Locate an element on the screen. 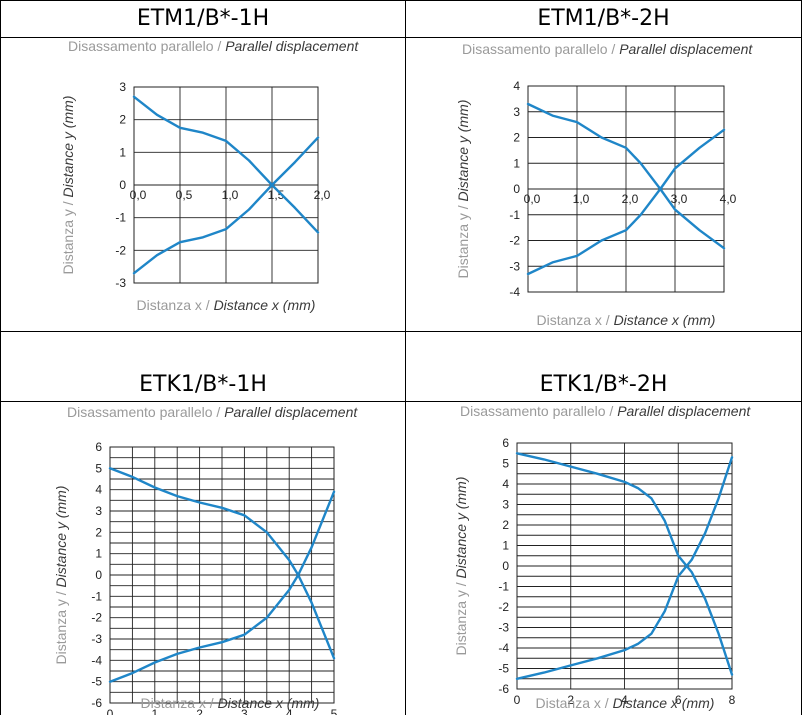  x-tick-label: 3 is located at coordinates (244, 711).